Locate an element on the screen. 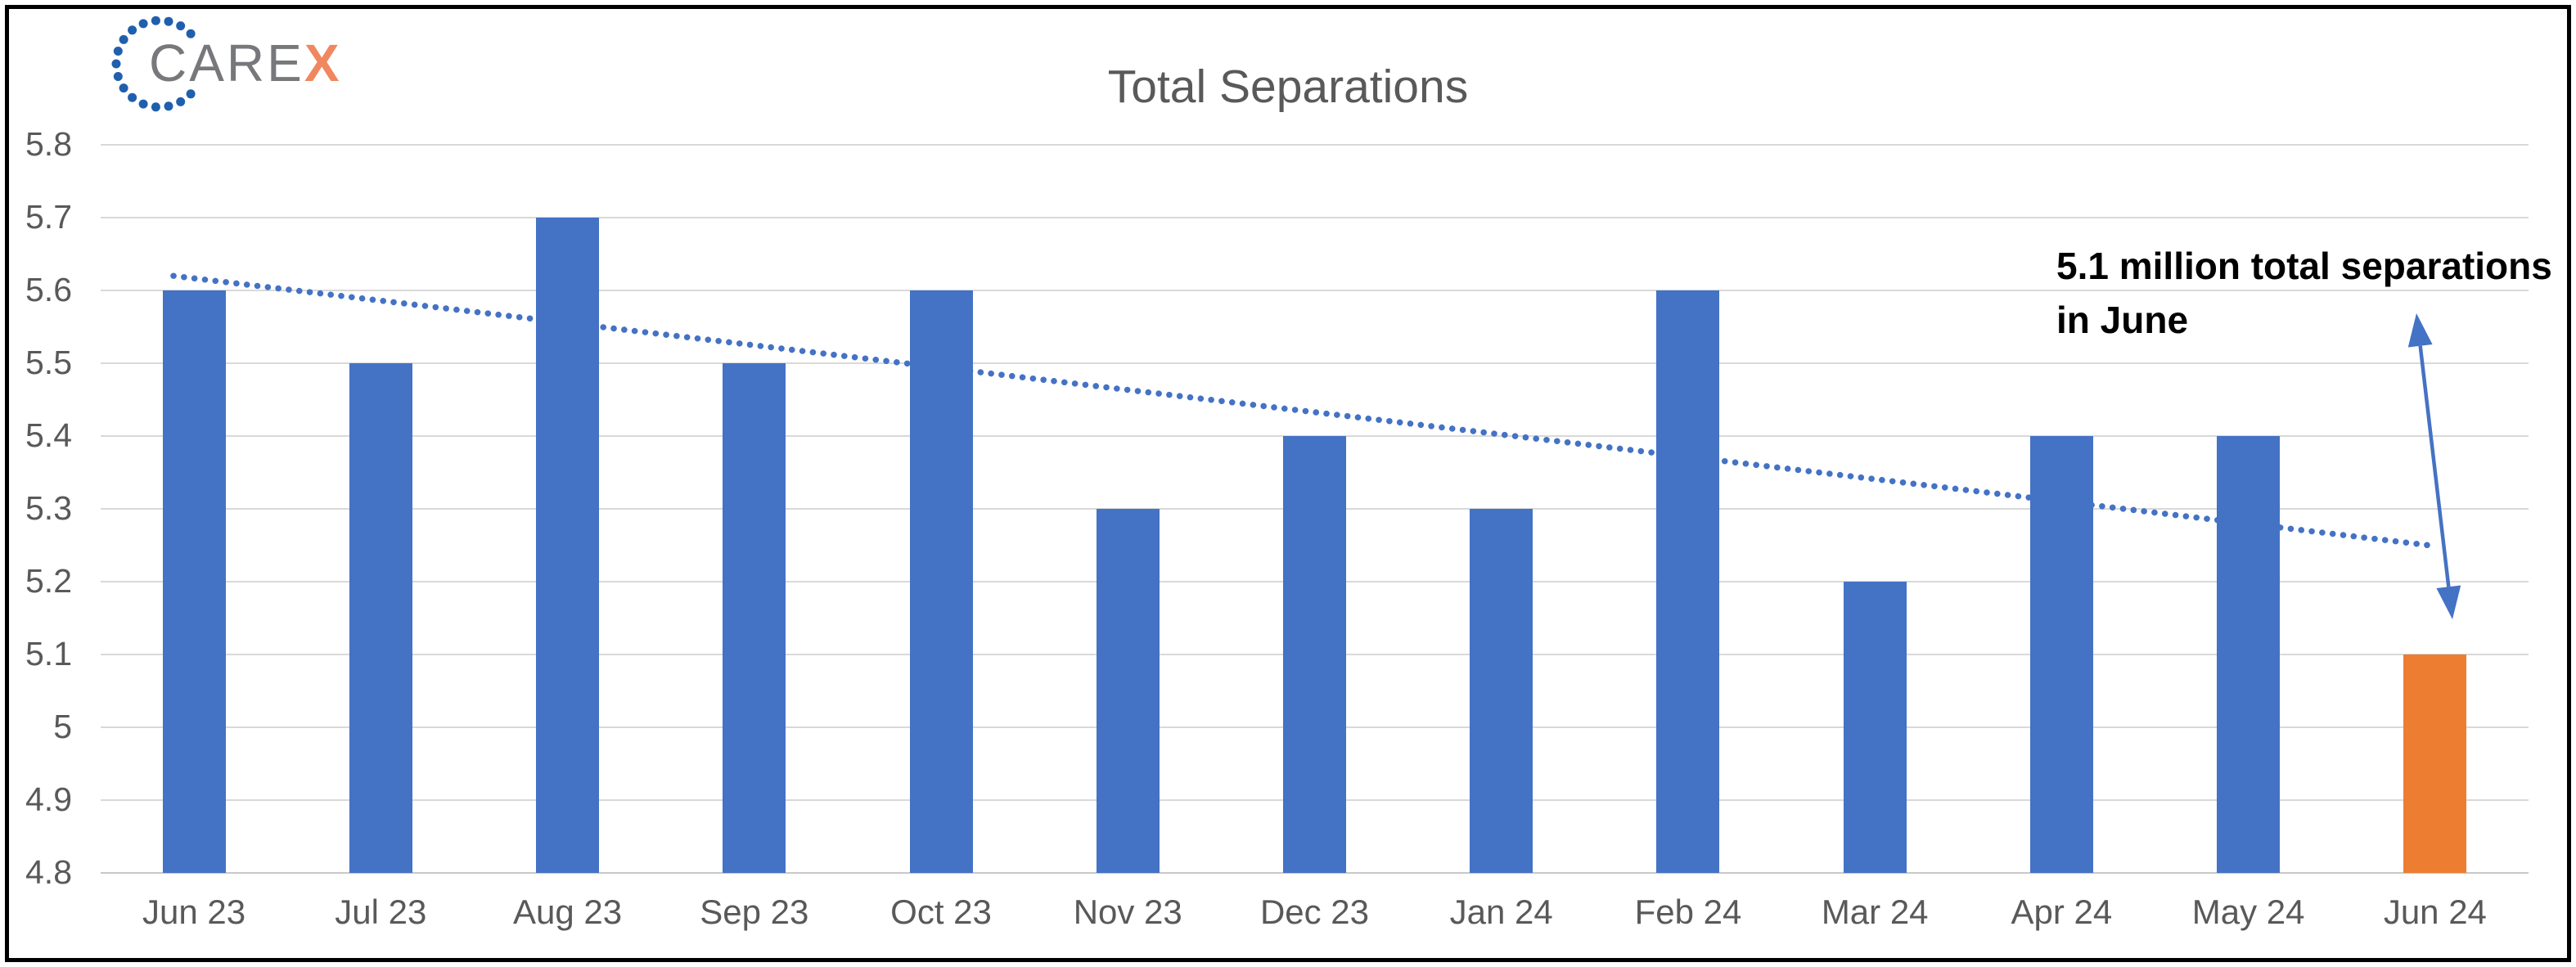 This screenshot has height=967, width=2576. x-tick-label: Sep 23 is located at coordinates (754, 912).